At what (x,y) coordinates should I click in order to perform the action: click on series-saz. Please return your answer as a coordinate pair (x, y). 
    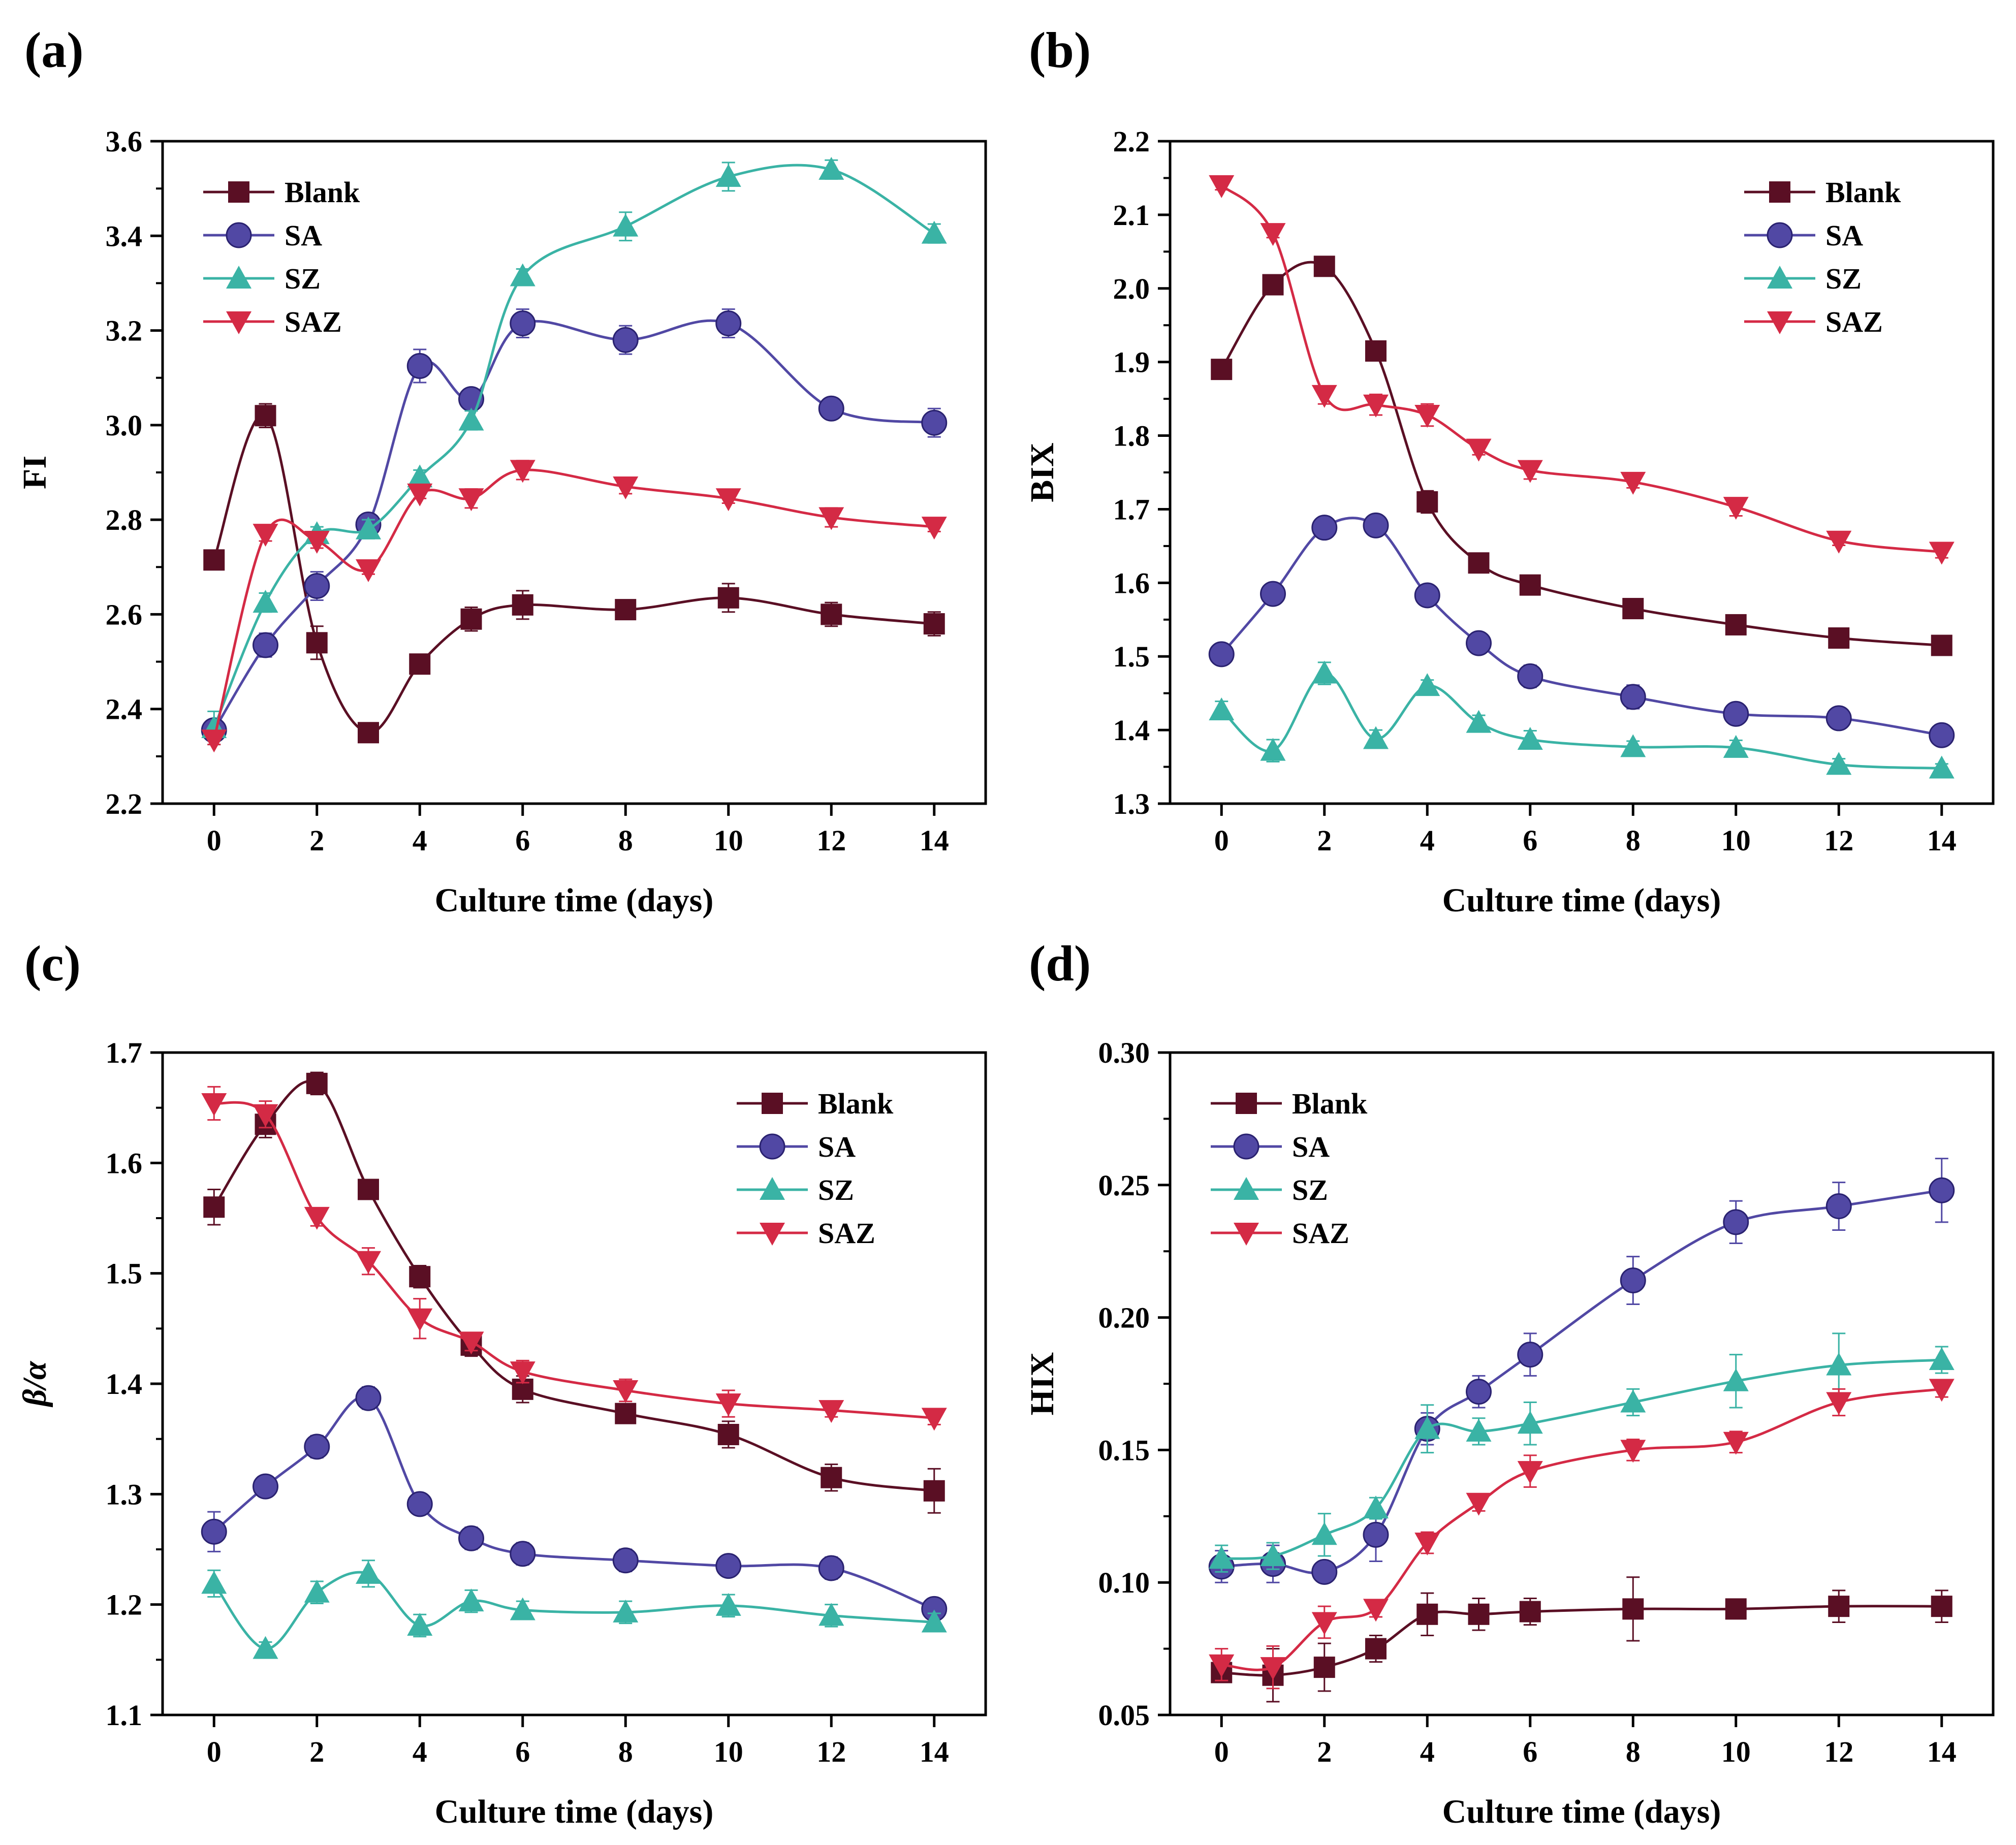
    Looking at the image, I should click on (574, 607).